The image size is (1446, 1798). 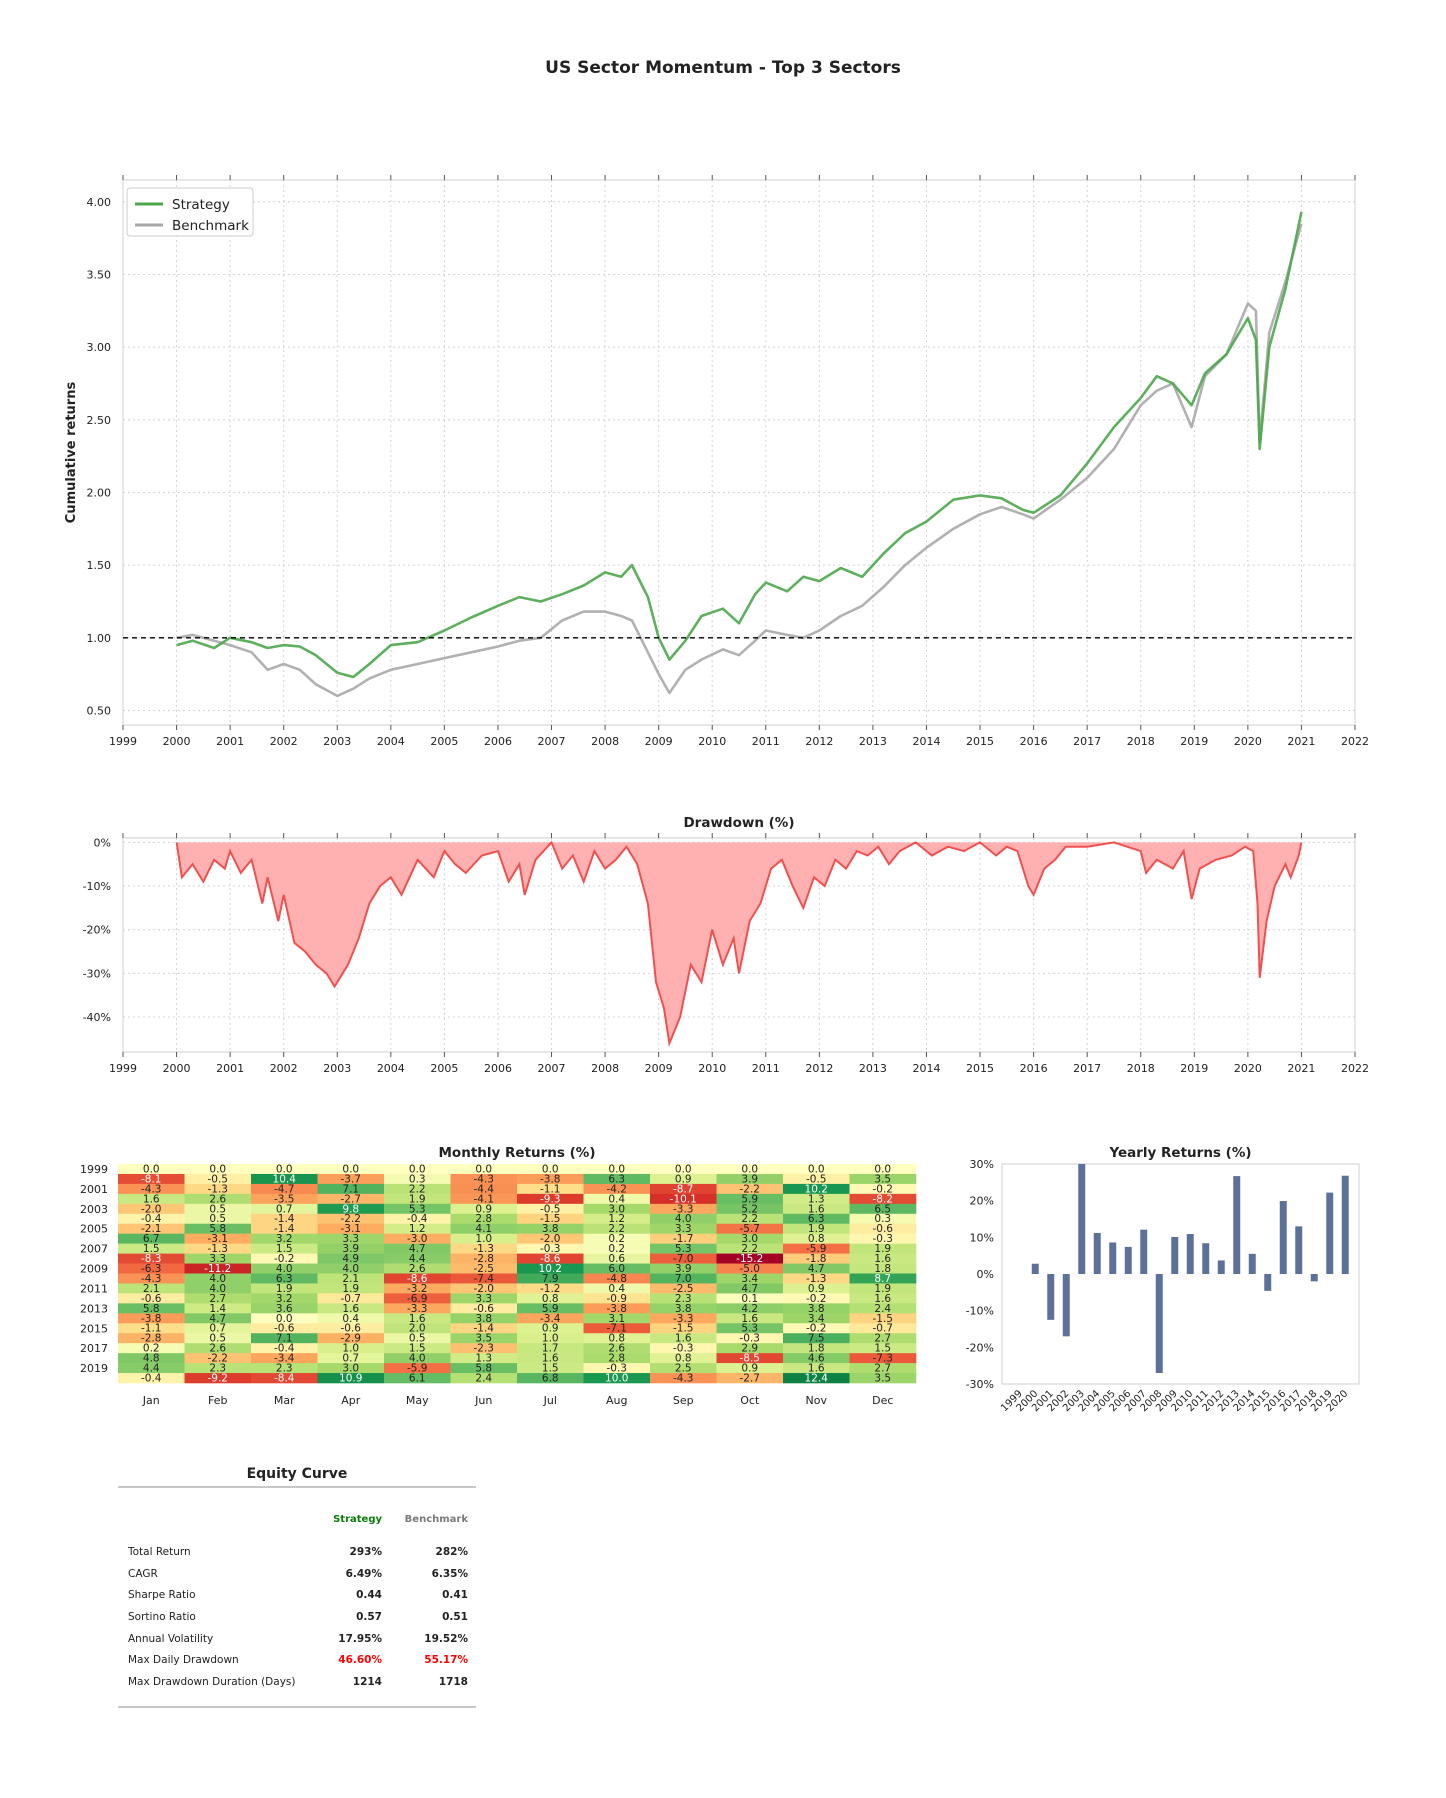 I want to click on cell-value: -0.3, so click(x=550, y=1249).